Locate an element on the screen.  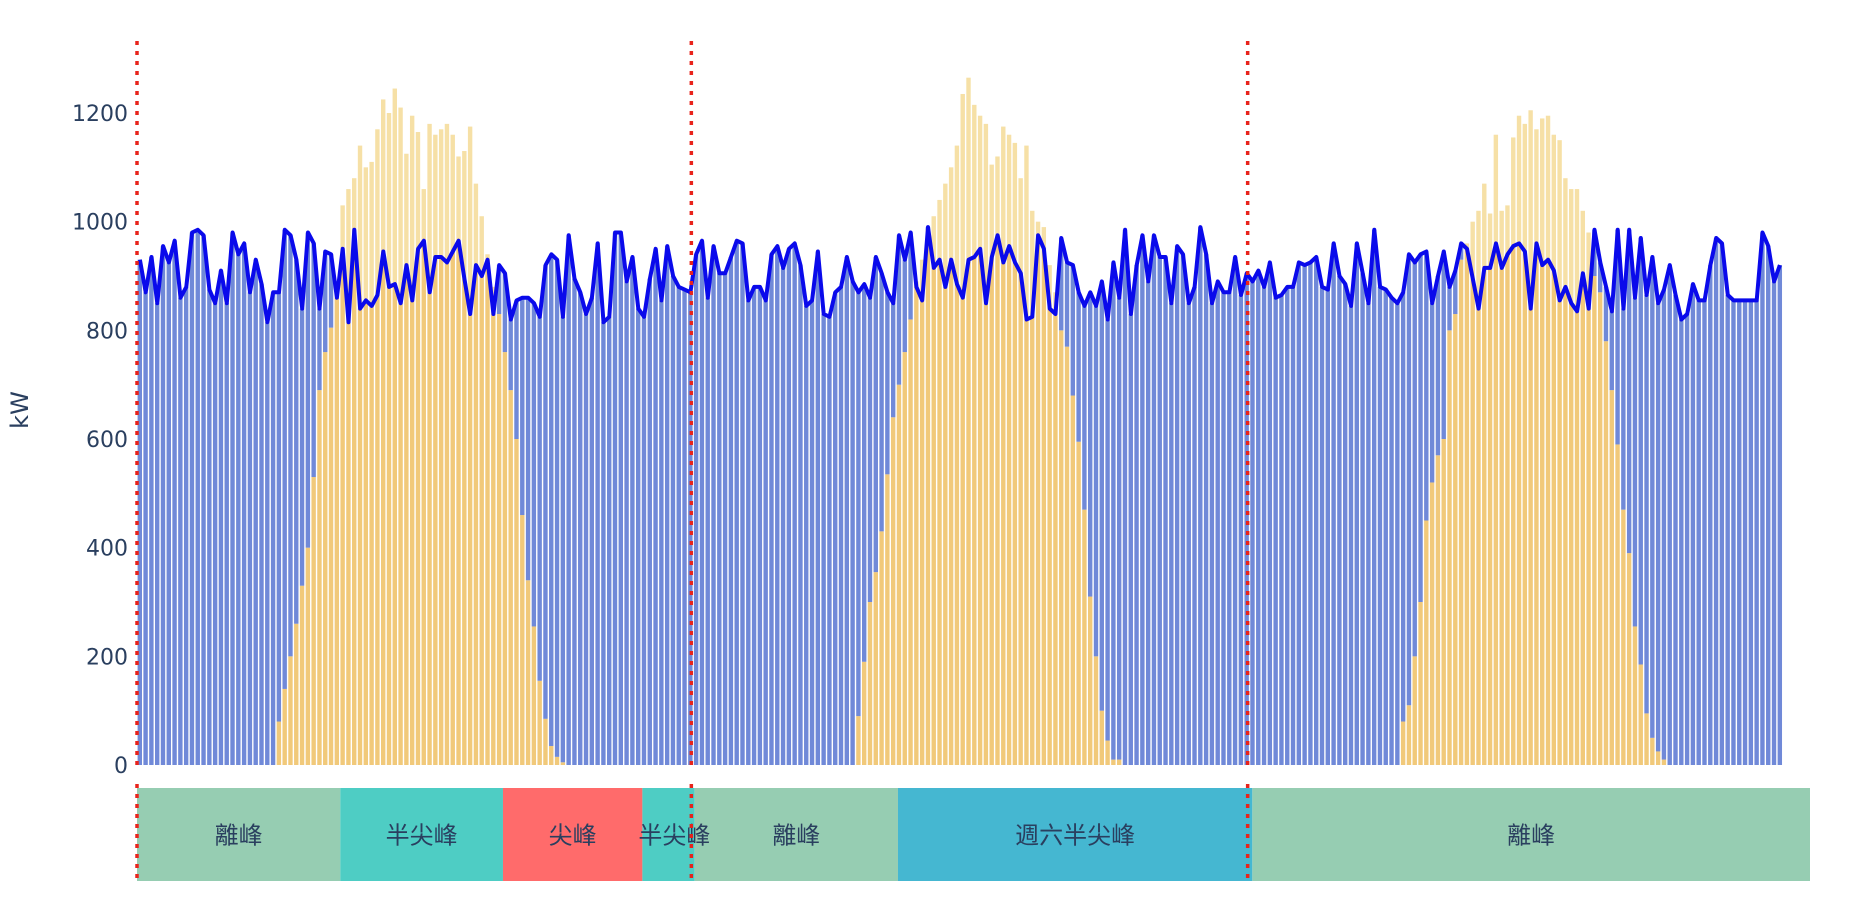
y-axis: 0 200 400 600 800 1000 1200 is located at coordinates (100, 440).